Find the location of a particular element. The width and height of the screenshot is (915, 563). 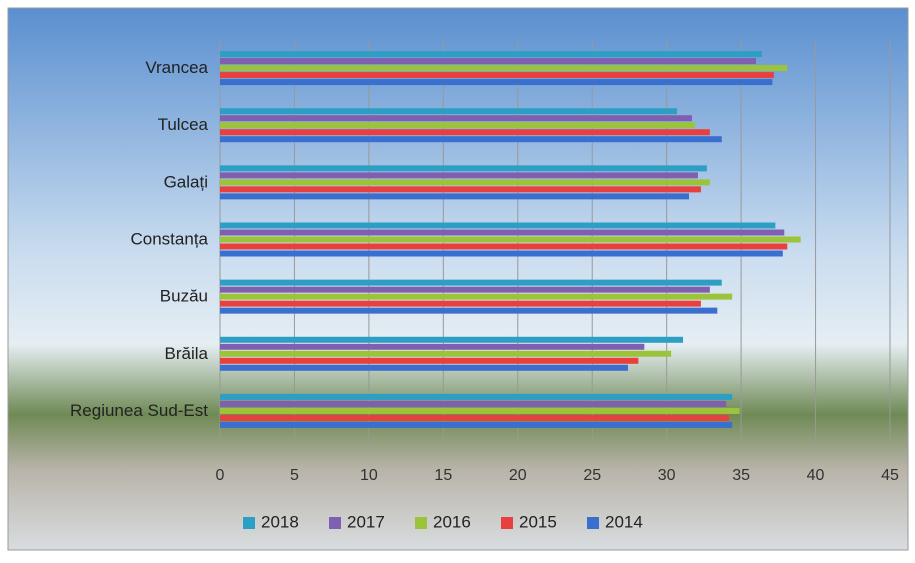

x-tick-label: 25 is located at coordinates (592, 475).